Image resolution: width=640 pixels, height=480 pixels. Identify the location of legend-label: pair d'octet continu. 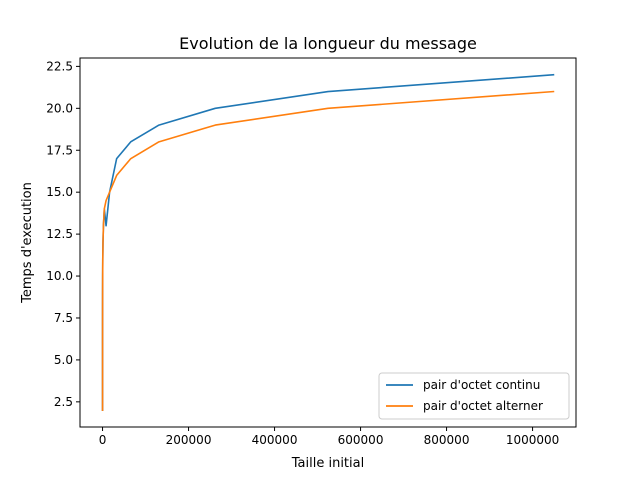
(481, 385).